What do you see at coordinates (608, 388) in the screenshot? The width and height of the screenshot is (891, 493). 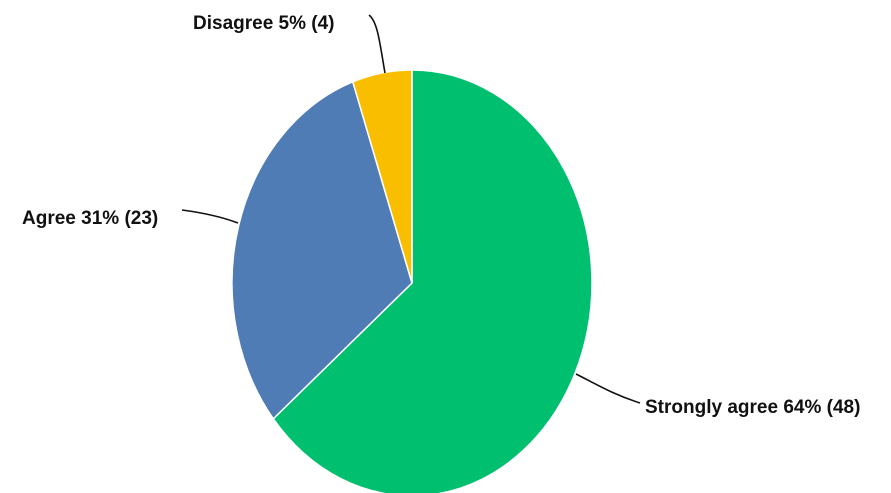 I see `leader-line-strongly-agree` at bounding box center [608, 388].